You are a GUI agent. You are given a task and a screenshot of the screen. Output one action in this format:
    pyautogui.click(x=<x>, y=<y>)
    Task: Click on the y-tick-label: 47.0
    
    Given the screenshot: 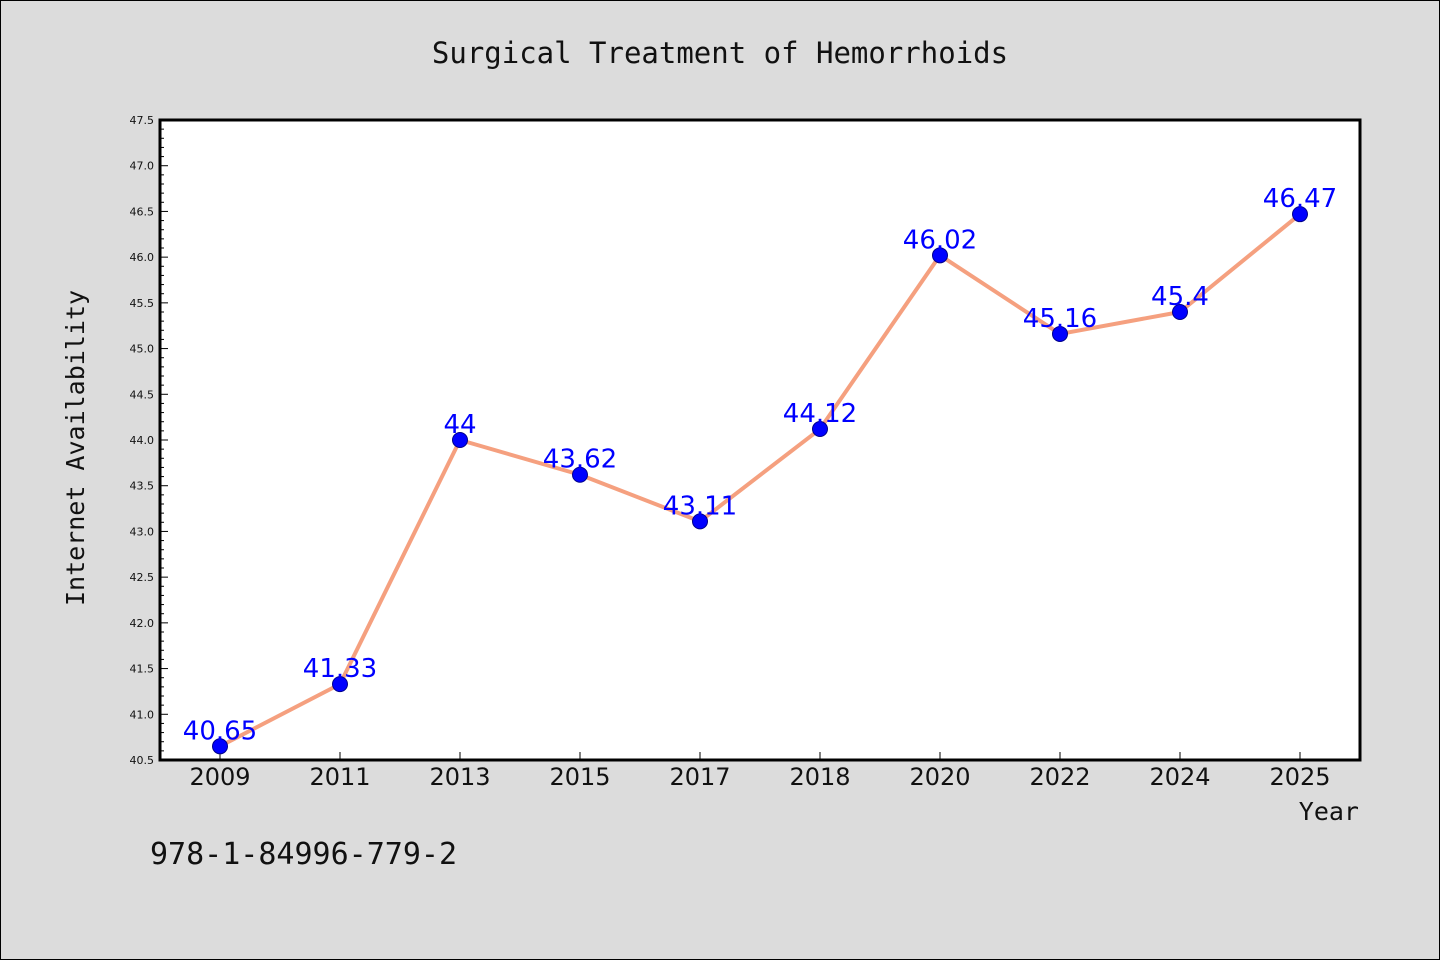 What is the action you would take?
    pyautogui.click(x=142, y=166)
    